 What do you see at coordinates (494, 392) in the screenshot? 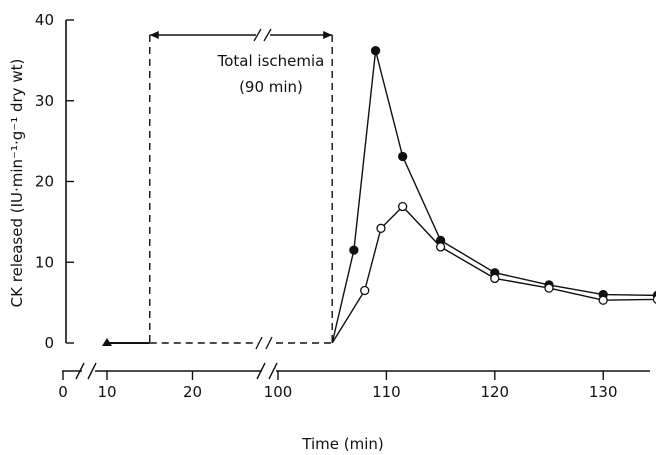
I see `x-tick-label: 120` at bounding box center [494, 392].